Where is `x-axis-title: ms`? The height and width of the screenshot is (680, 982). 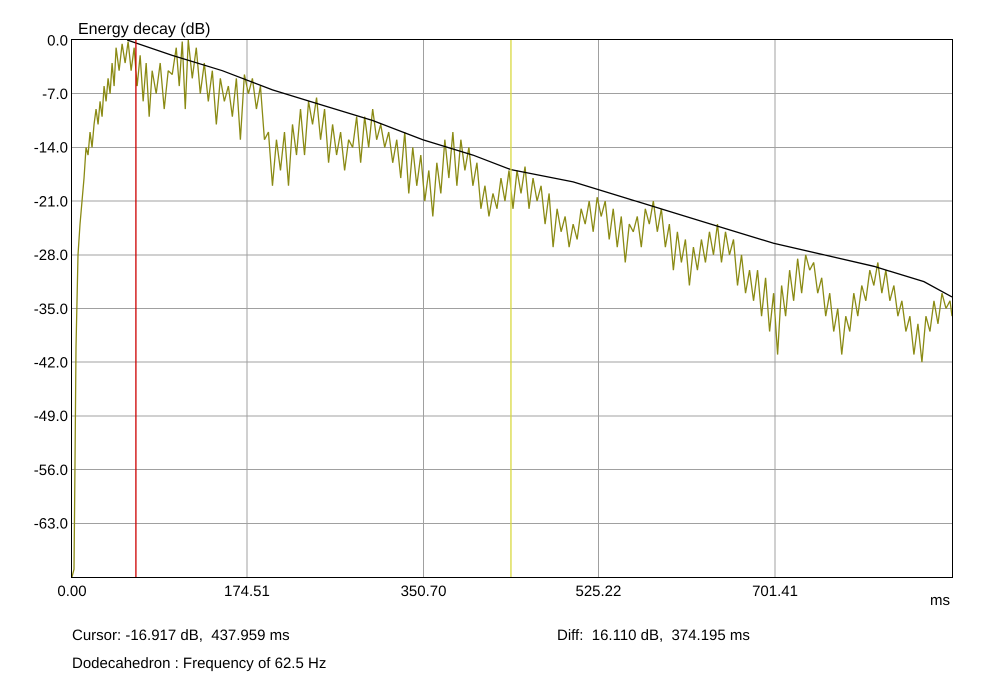 x-axis-title: ms is located at coordinates (940, 600).